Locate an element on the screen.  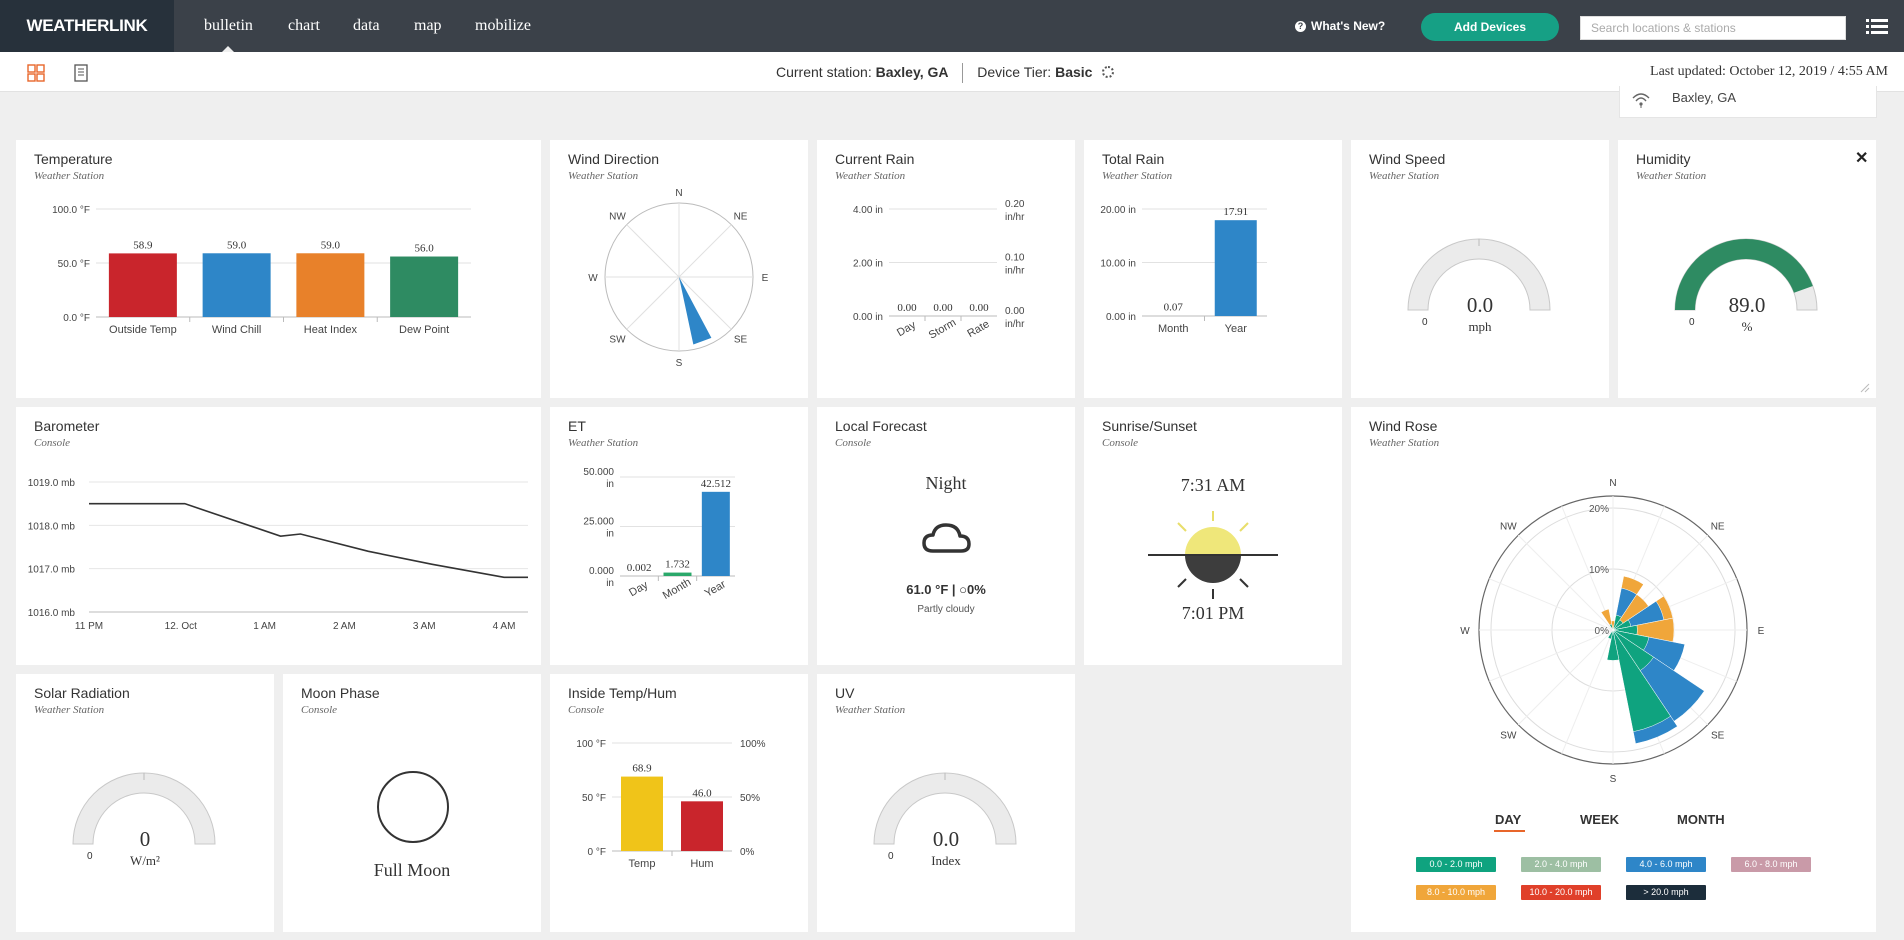
y-tick-label: 0.000 is located at coordinates (601, 571).